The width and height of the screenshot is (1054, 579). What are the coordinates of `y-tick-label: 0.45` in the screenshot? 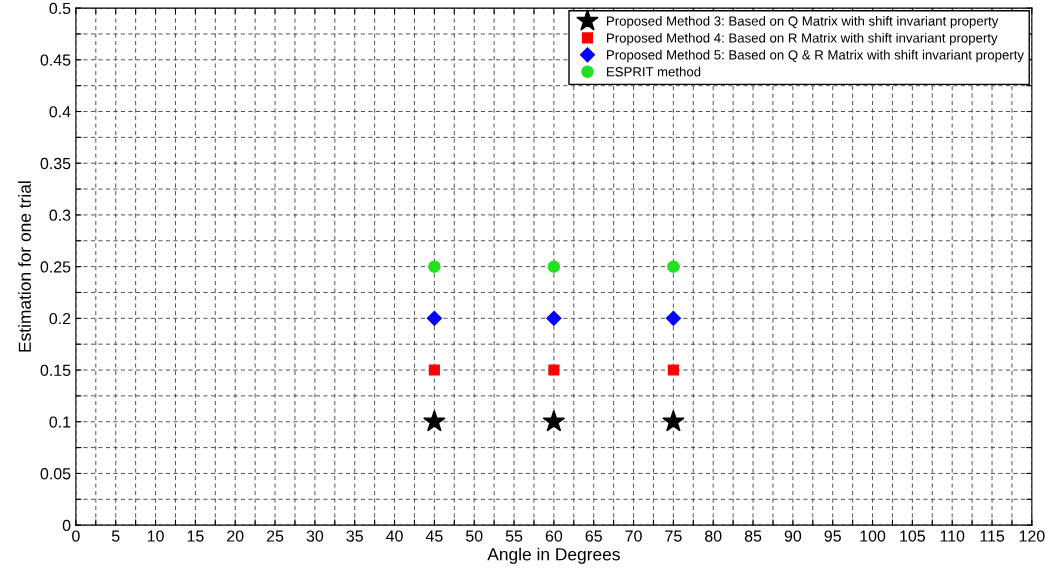 It's located at (55, 60).